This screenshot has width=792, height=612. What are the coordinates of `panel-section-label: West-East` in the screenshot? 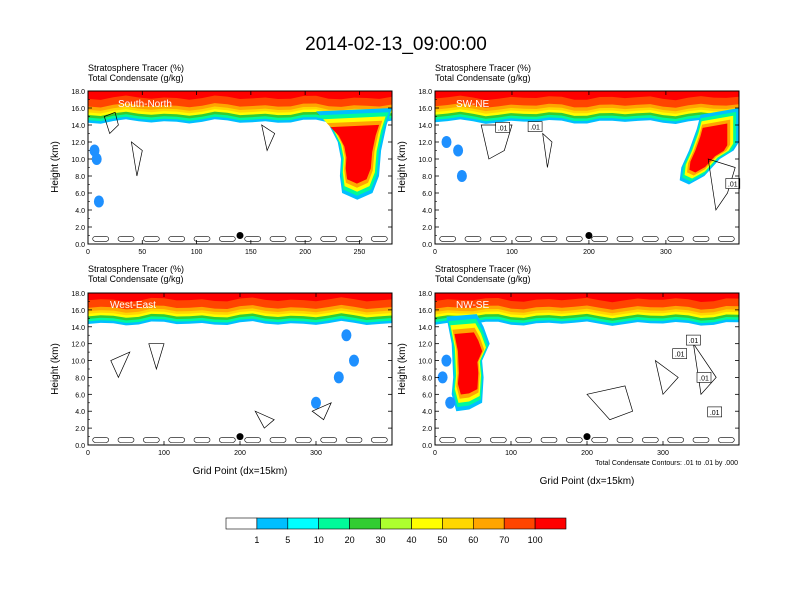 It's located at (133, 305).